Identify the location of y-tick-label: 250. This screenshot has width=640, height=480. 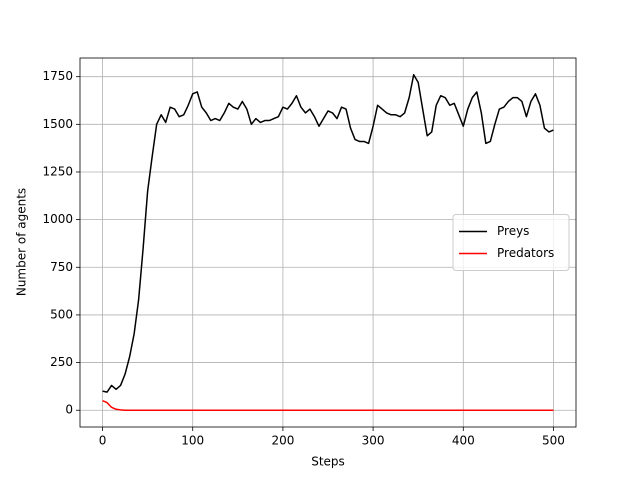
(61, 362).